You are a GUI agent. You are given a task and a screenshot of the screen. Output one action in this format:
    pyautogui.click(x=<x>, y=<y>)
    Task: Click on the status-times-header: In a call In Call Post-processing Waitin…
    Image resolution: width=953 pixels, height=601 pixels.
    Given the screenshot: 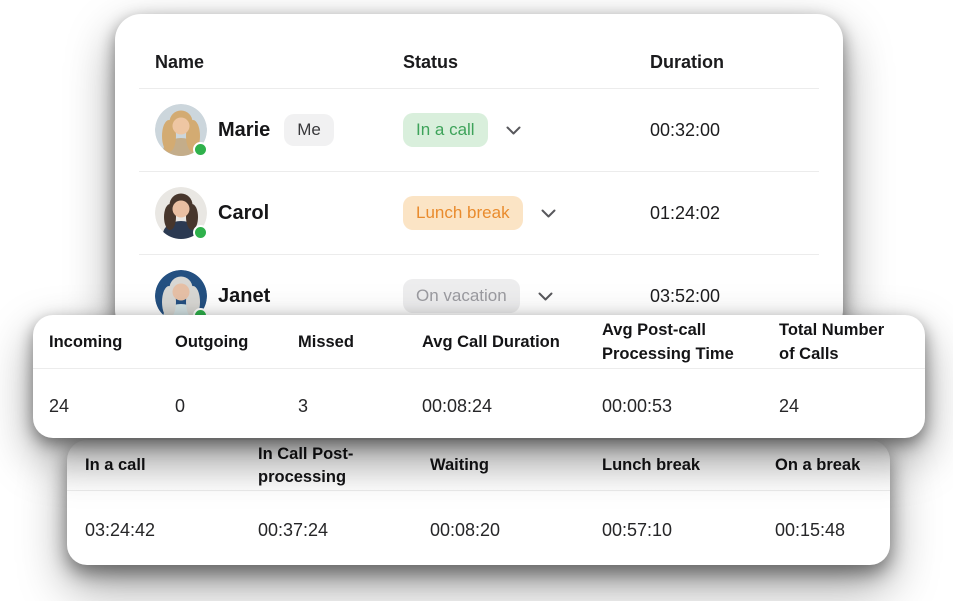 What is the action you would take?
    pyautogui.click(x=478, y=465)
    